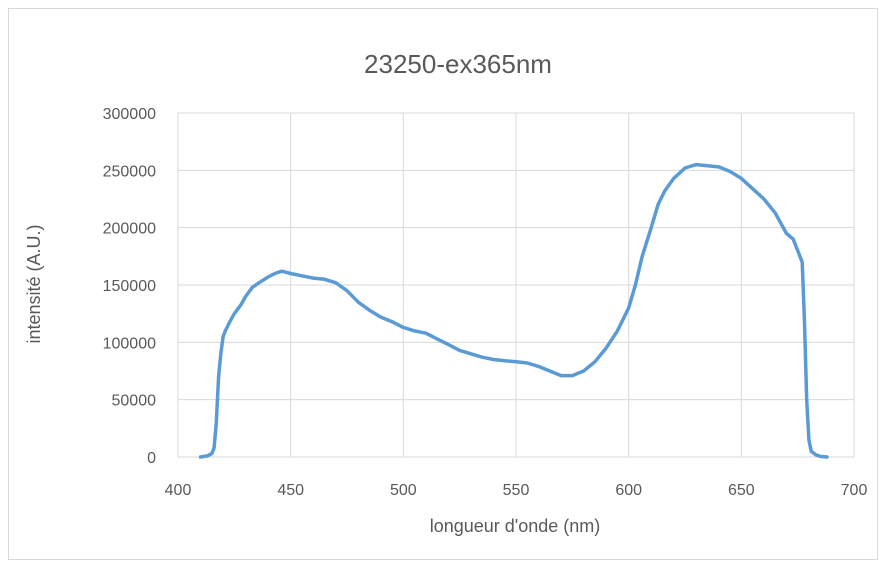  I want to click on x-tick-label: 450, so click(290, 490).